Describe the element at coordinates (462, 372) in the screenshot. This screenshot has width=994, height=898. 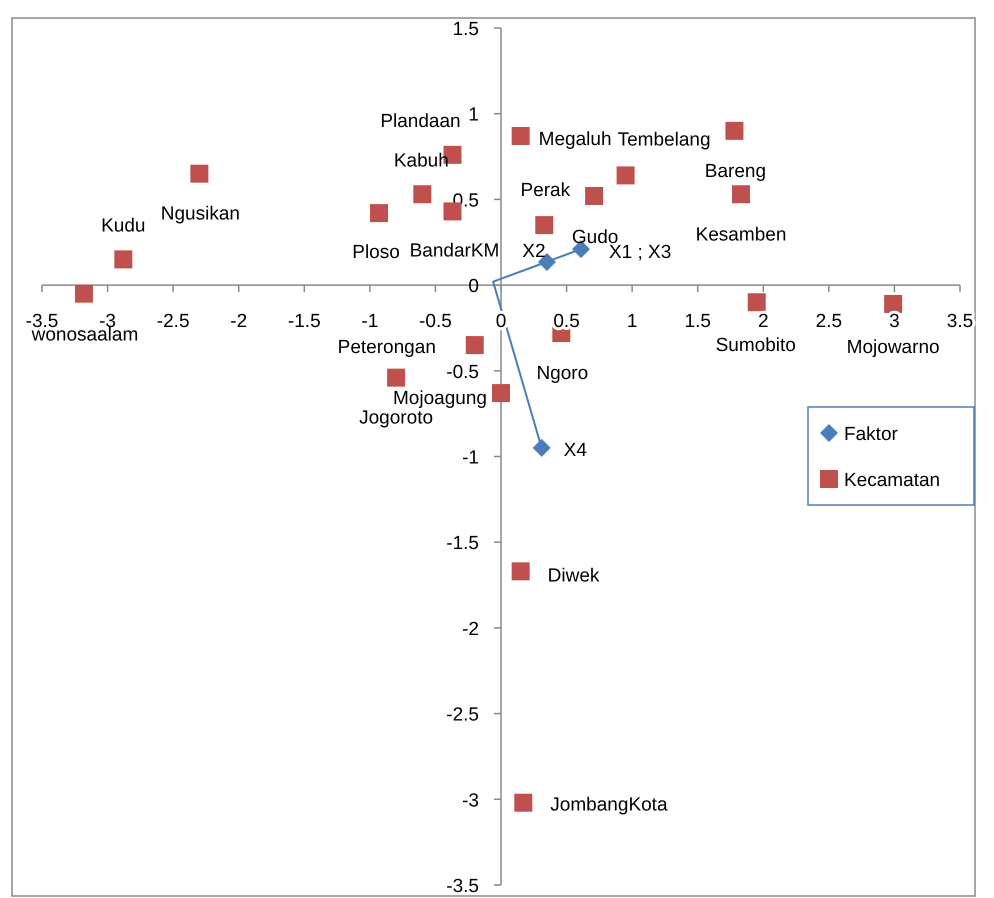
I see `y-tick-label: -0.5` at that location.